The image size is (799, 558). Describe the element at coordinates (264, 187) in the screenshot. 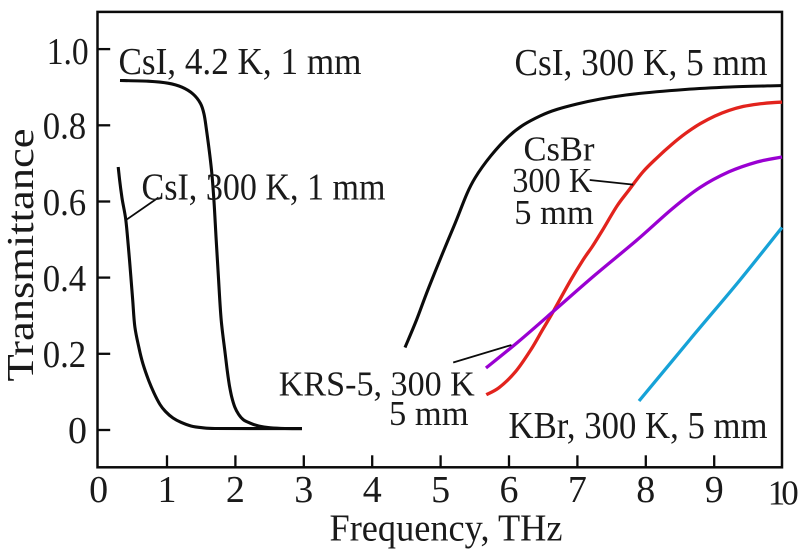

I see `svg-text: CsI, 300 K, 1 mm` at that location.